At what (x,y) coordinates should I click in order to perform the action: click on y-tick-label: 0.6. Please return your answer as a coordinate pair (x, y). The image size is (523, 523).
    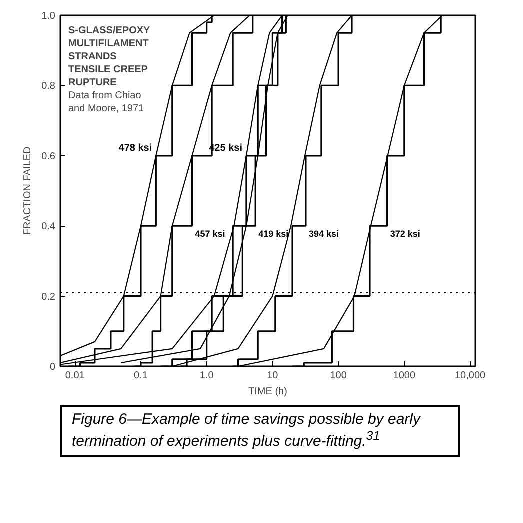
    Looking at the image, I should click on (49, 156).